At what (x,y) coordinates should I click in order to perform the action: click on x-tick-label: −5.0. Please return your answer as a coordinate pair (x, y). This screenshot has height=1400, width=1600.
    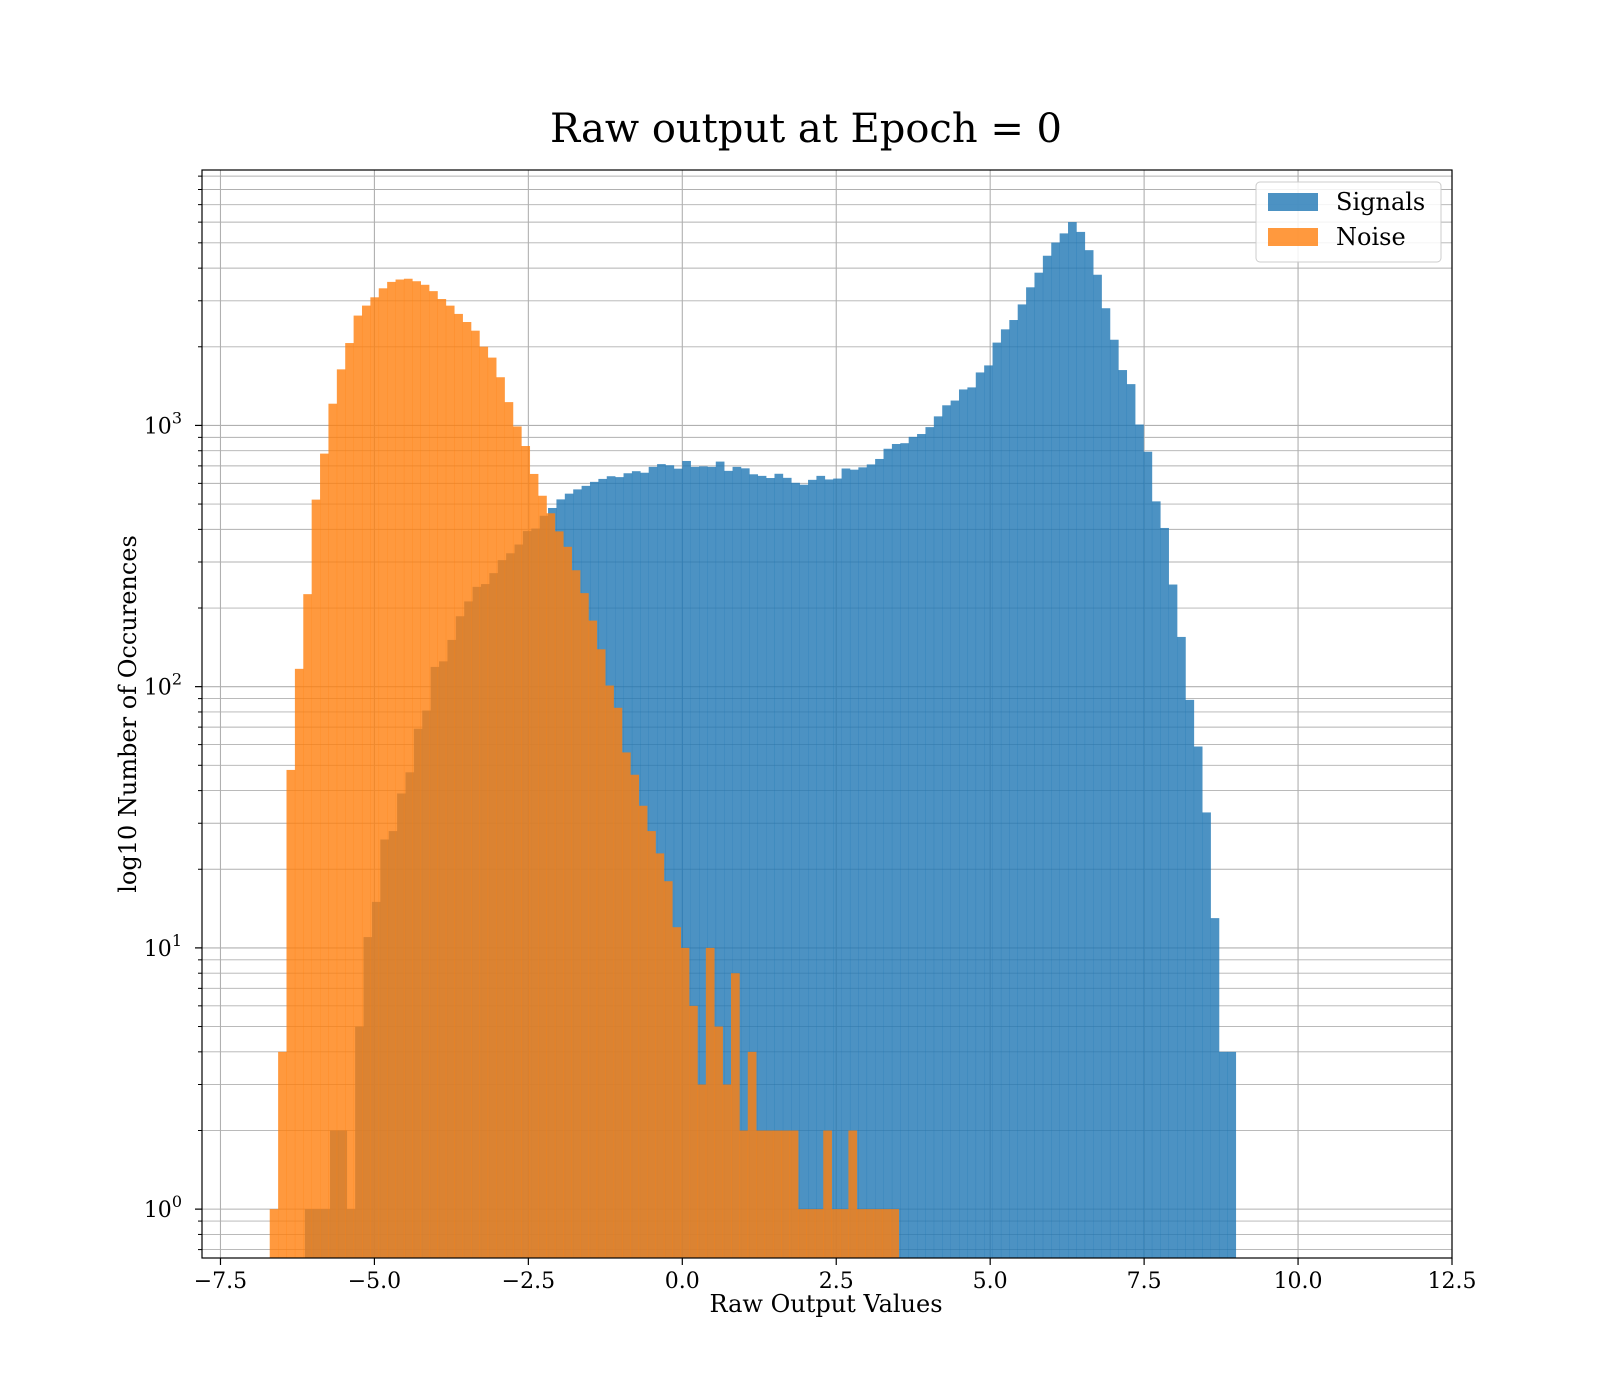
    Looking at the image, I should click on (374, 1281).